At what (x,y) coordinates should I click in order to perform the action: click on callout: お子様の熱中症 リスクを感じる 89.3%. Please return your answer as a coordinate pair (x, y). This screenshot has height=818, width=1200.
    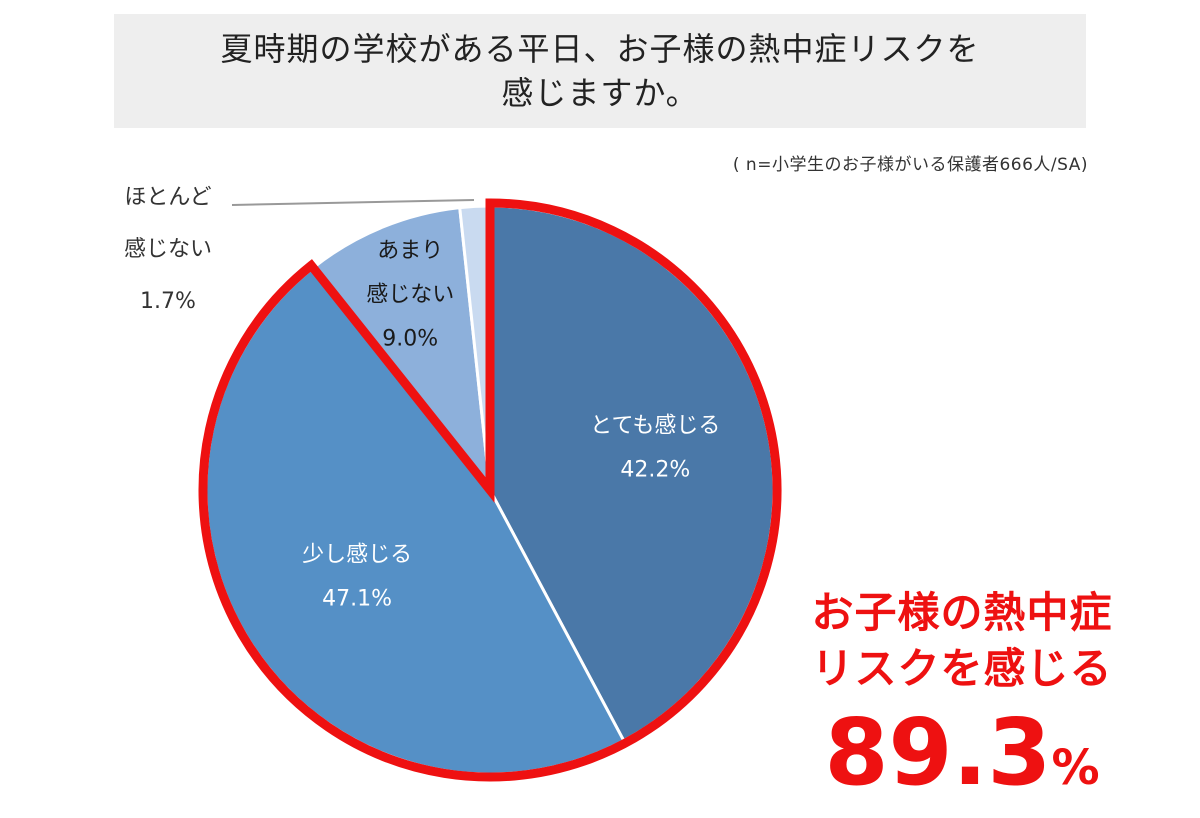
    Looking at the image, I should click on (962, 701).